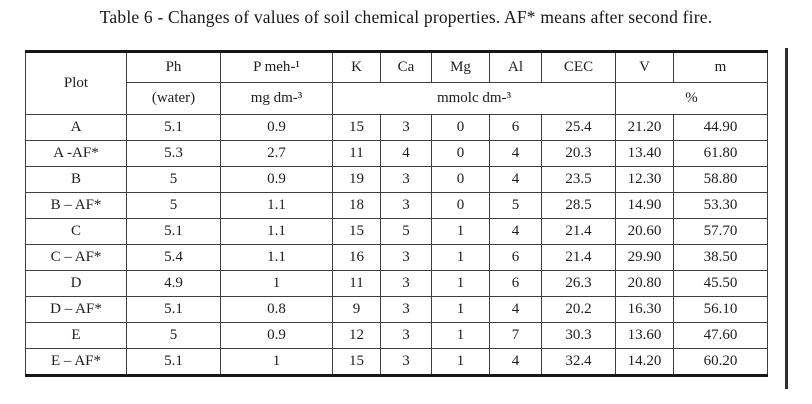 This screenshot has height=404, width=812. What do you see at coordinates (76, 335) in the screenshot?
I see `plot-label-cell: E` at bounding box center [76, 335].